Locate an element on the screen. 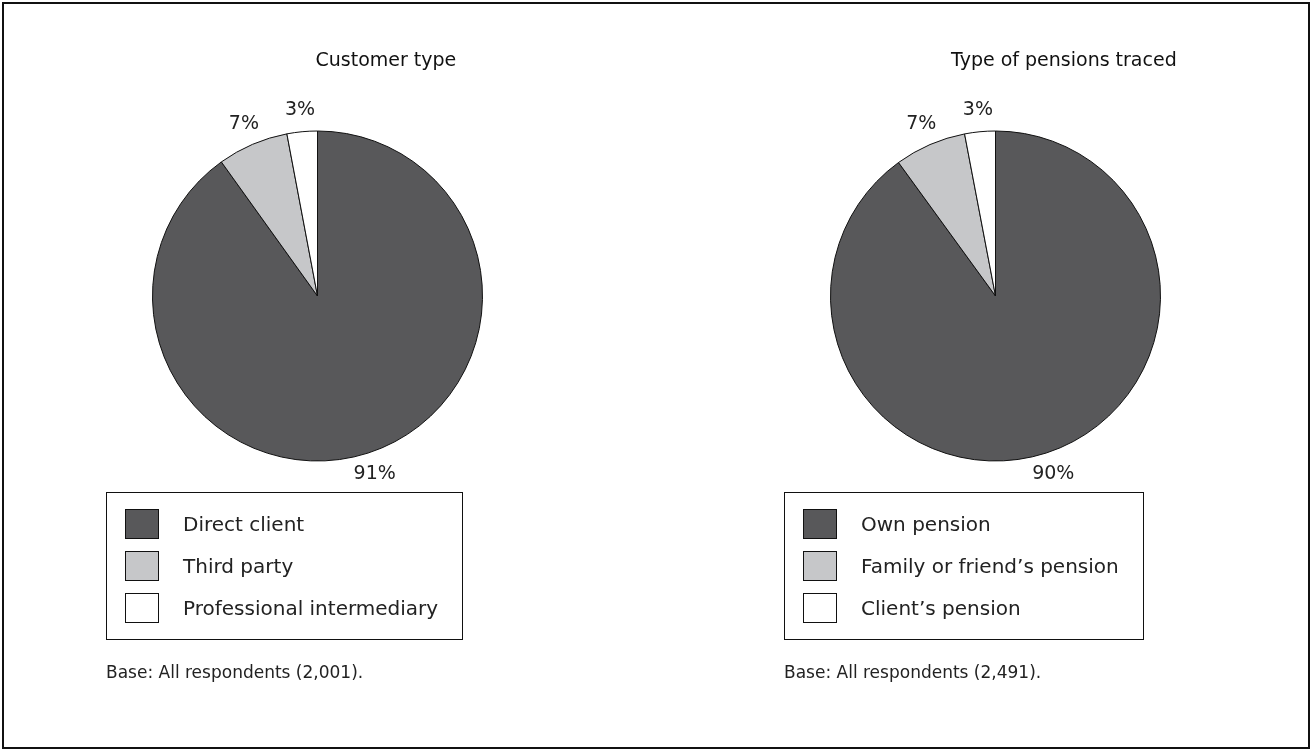 The height and width of the screenshot is (751, 1312). text: Base: All respondents (2,491). is located at coordinates (913, 672).